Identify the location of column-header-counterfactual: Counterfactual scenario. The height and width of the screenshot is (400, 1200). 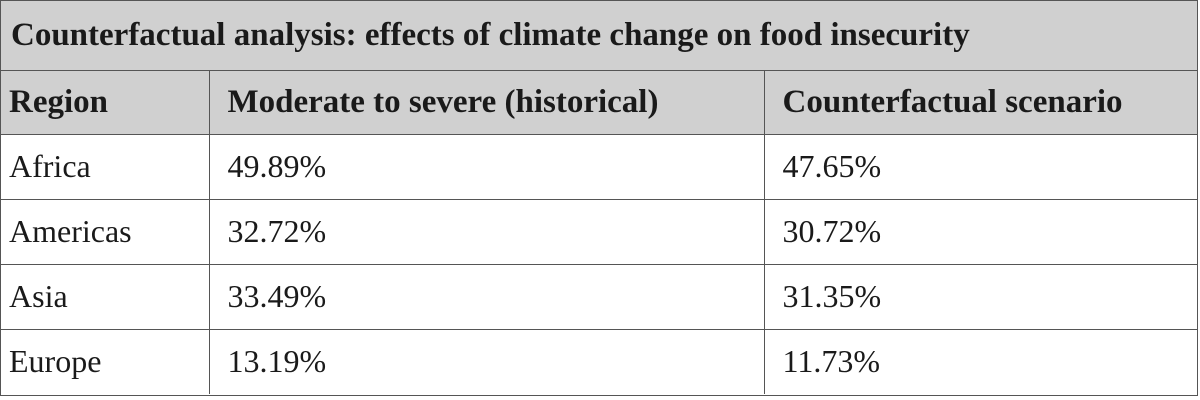
(980, 103).